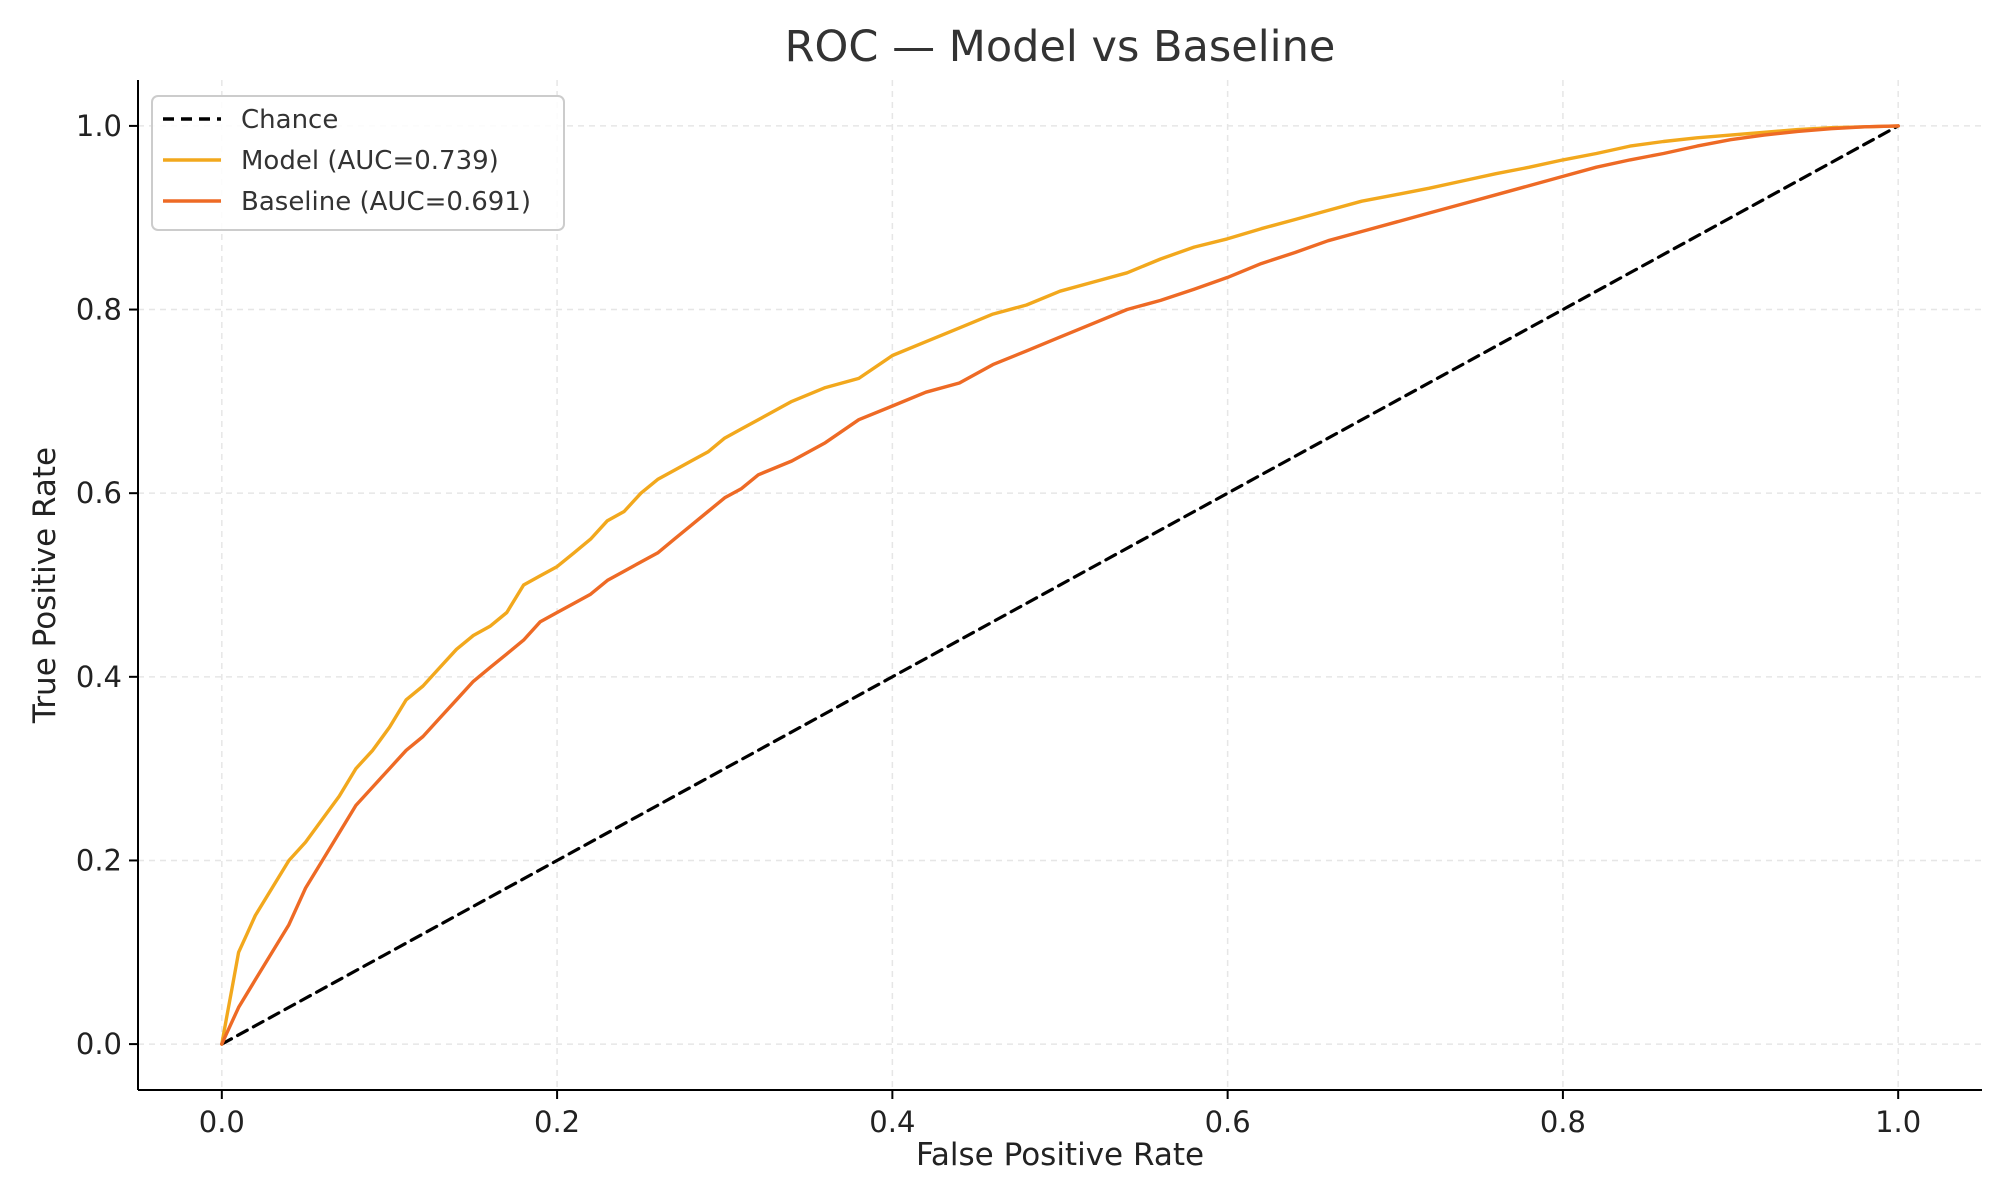  I want to click on chart-title: ROC — Model vs Baseline, so click(1060, 47).